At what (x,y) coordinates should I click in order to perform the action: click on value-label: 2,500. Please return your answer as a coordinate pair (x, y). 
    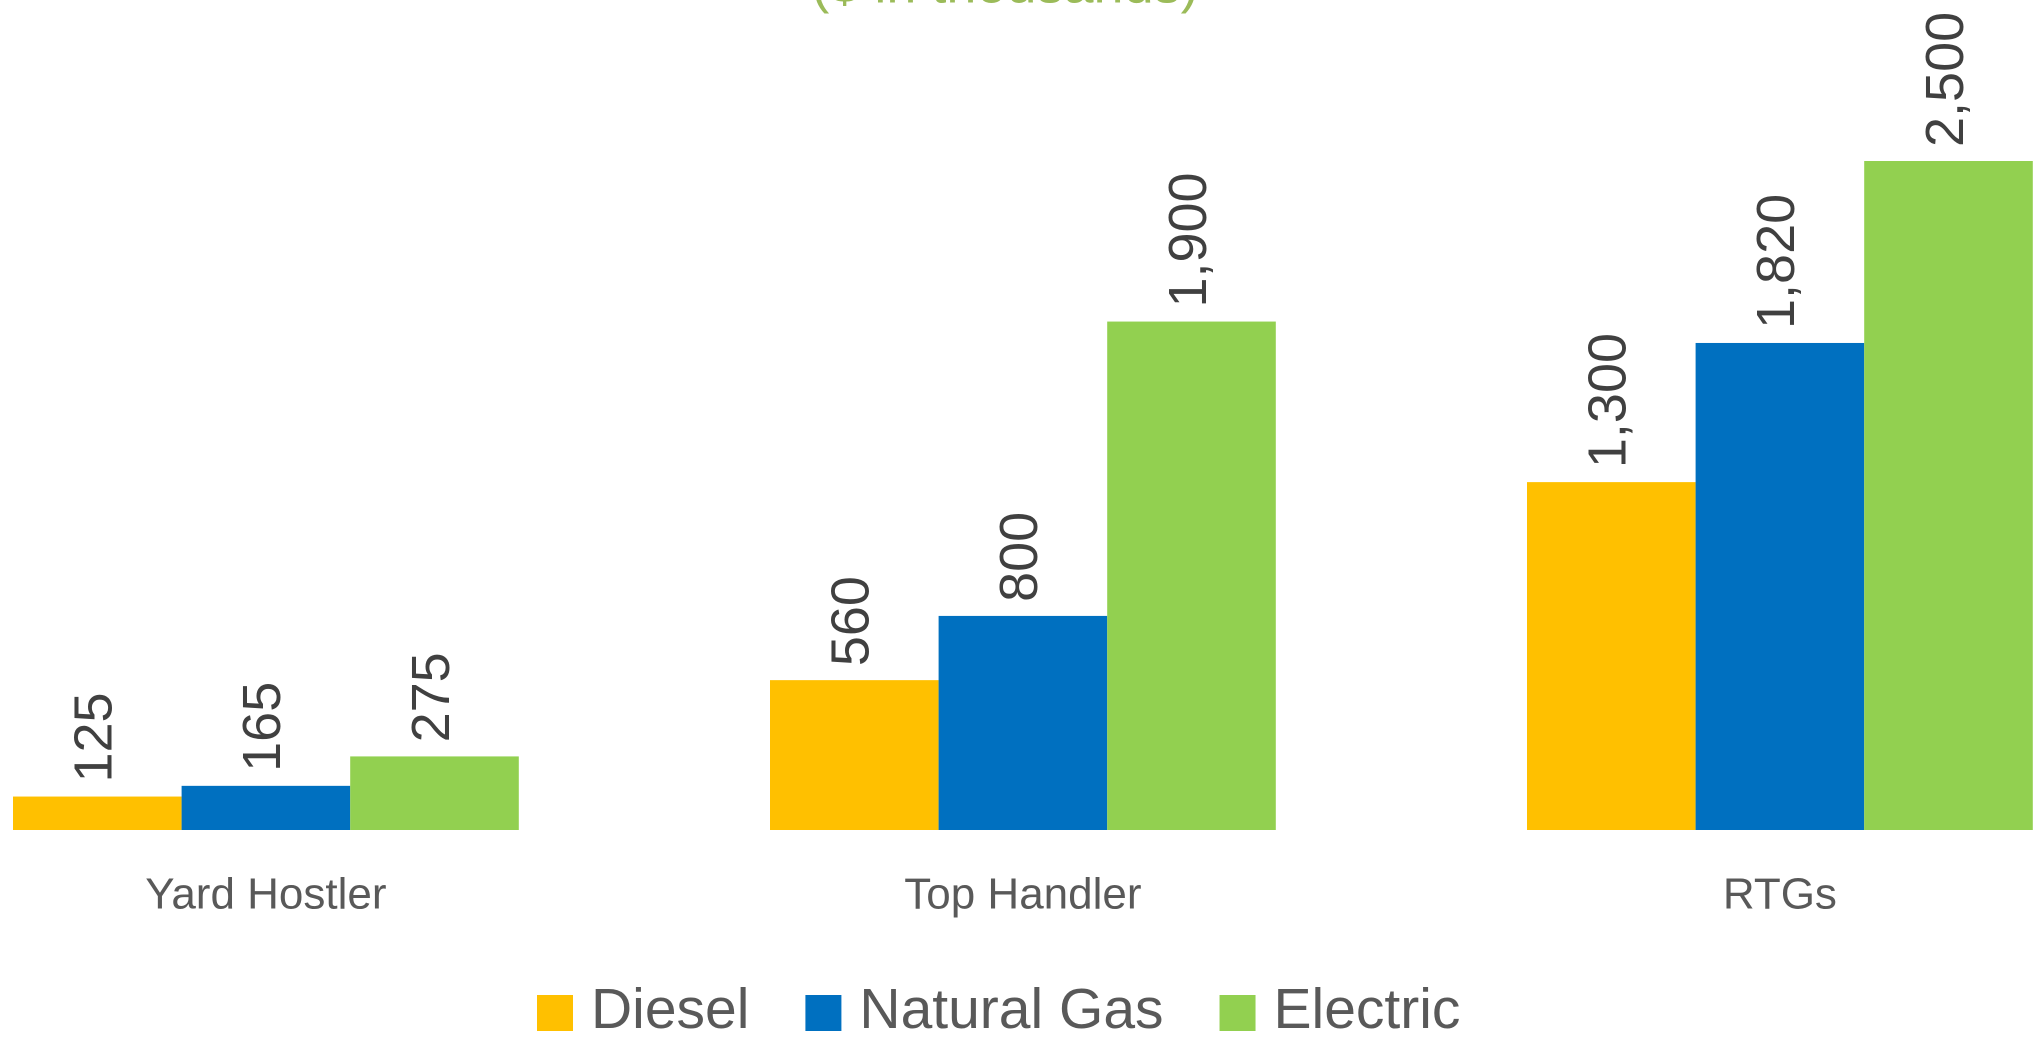
    Looking at the image, I should click on (1945, 79).